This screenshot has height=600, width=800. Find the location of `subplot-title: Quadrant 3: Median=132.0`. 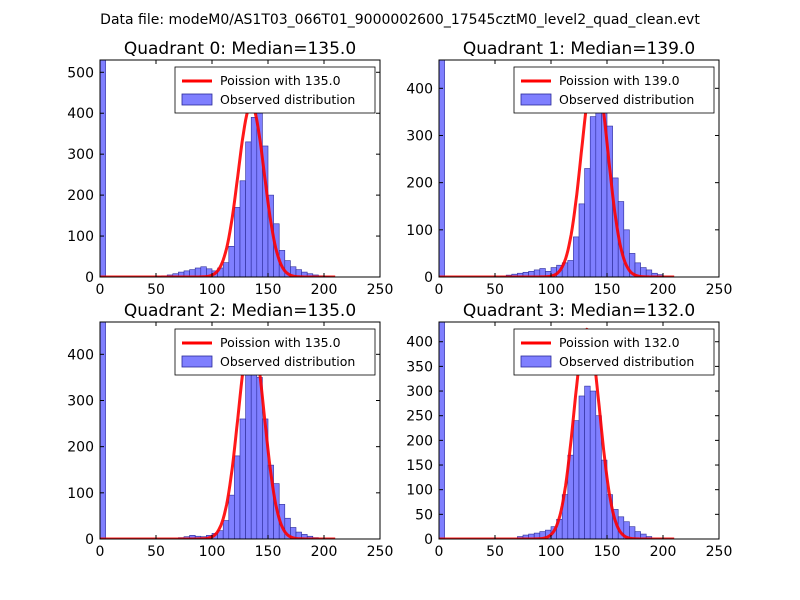

subplot-title: Quadrant 3: Median=132.0 is located at coordinates (579, 311).